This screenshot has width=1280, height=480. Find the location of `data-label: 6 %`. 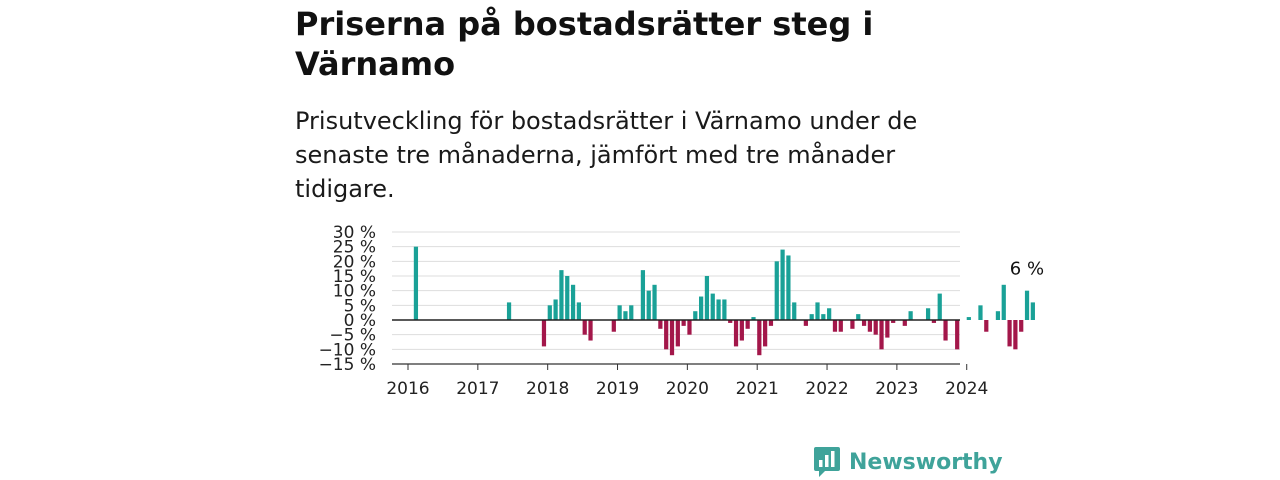

data-label: 6 % is located at coordinates (1027, 269).